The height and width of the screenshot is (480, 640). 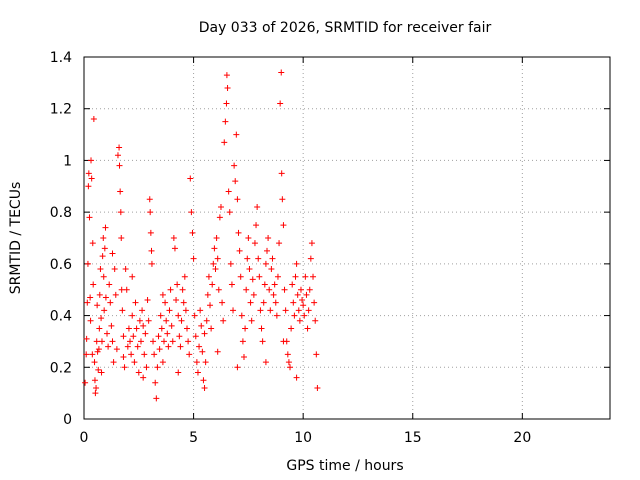 What do you see at coordinates (61, 368) in the screenshot?
I see `y-tick-label: 0.2` at bounding box center [61, 368].